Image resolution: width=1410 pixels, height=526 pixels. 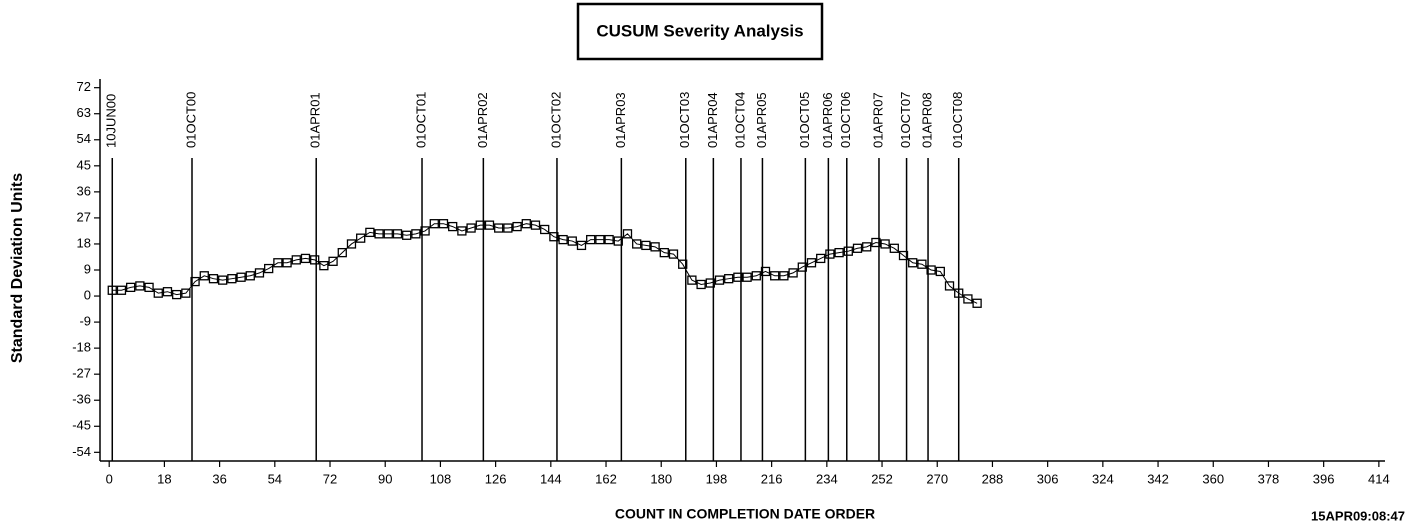 I want to click on reference-label: 01OCT01, so click(x=420, y=120).